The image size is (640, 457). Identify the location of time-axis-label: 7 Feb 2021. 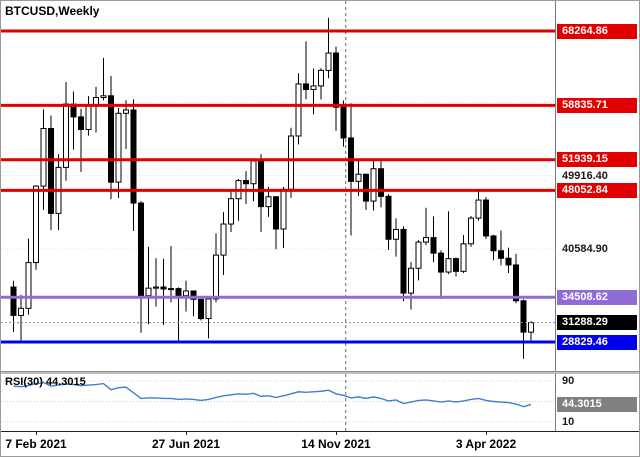
(36, 444).